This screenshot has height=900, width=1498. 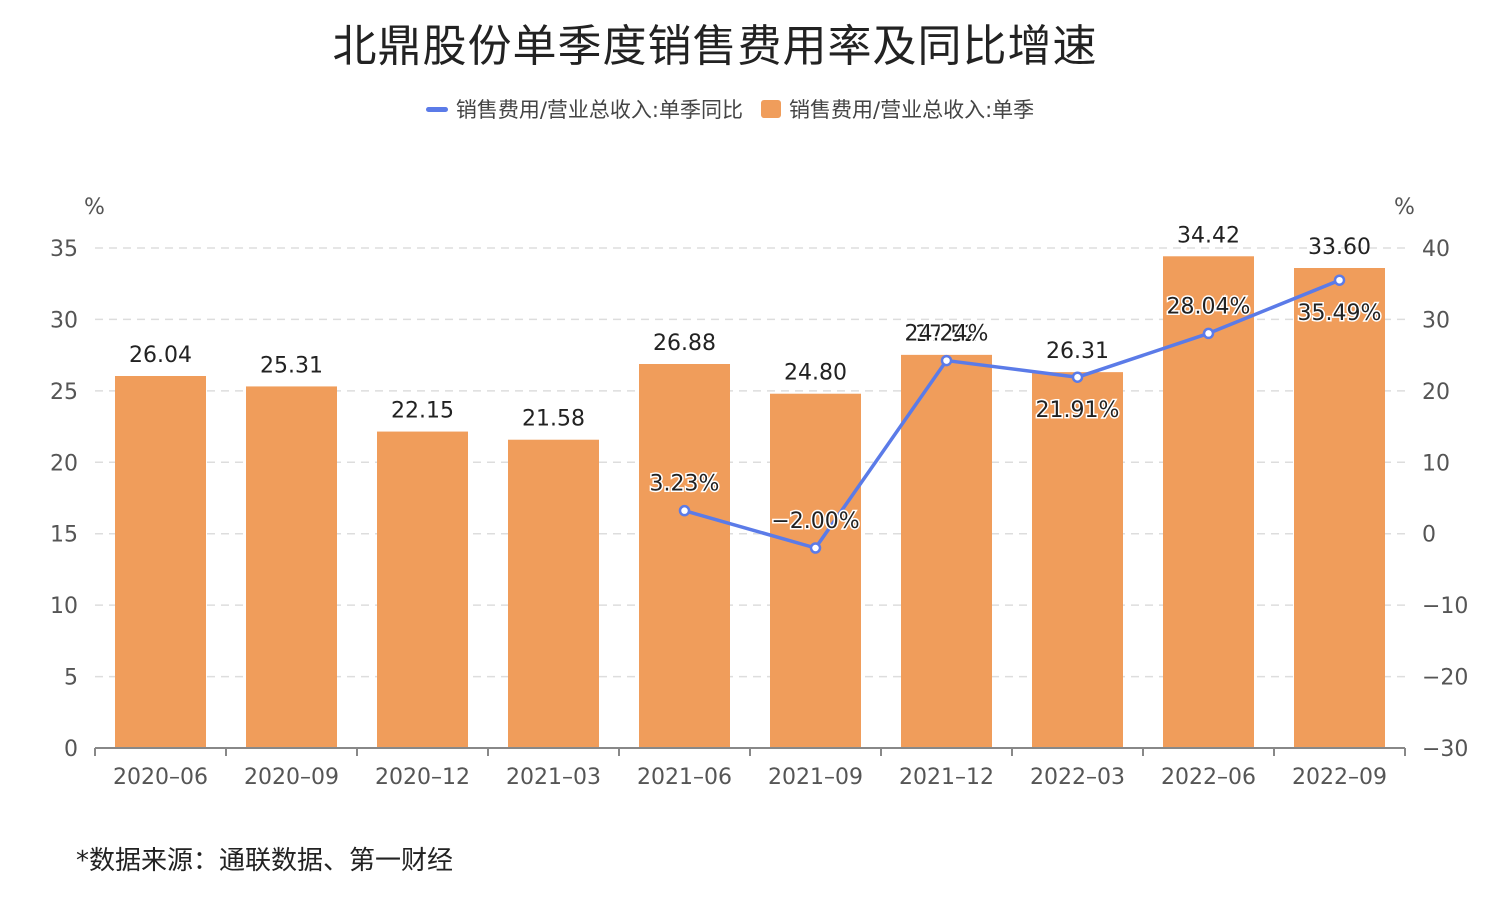 What do you see at coordinates (265, 861) in the screenshot?
I see `source-note: *数据来源：通联数据、第一财经` at bounding box center [265, 861].